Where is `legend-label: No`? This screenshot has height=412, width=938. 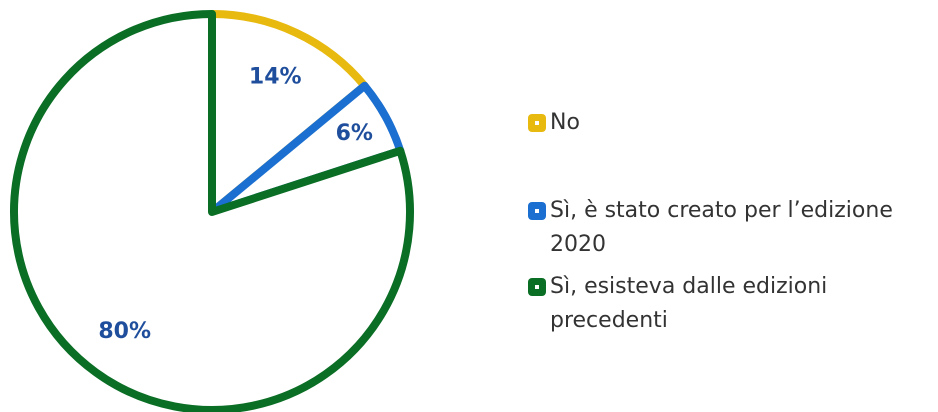 legend-label: No is located at coordinates (565, 122).